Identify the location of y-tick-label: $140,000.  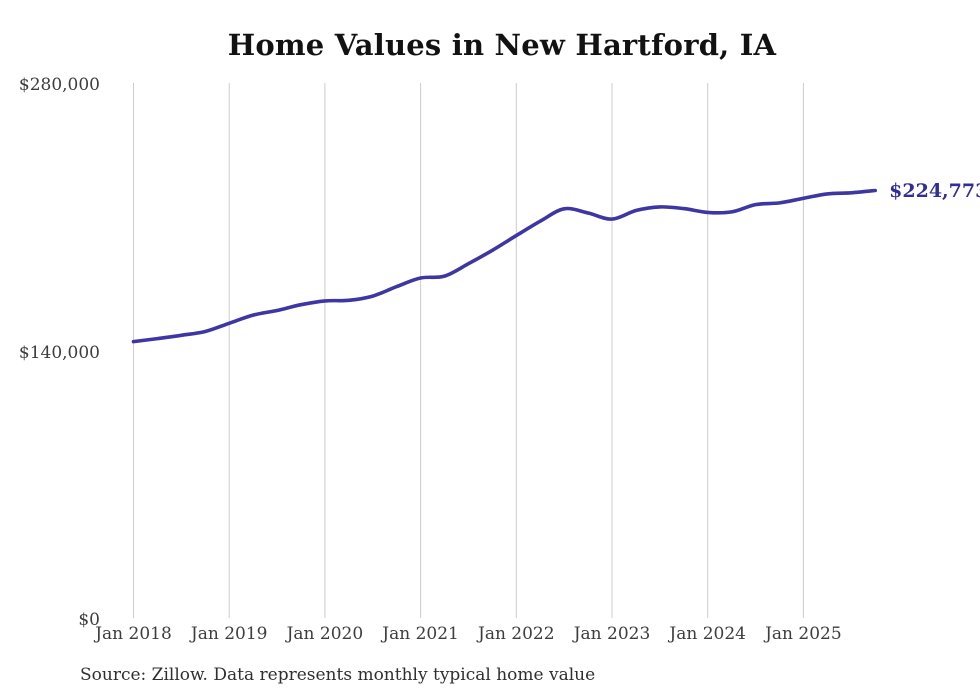
(59, 352).